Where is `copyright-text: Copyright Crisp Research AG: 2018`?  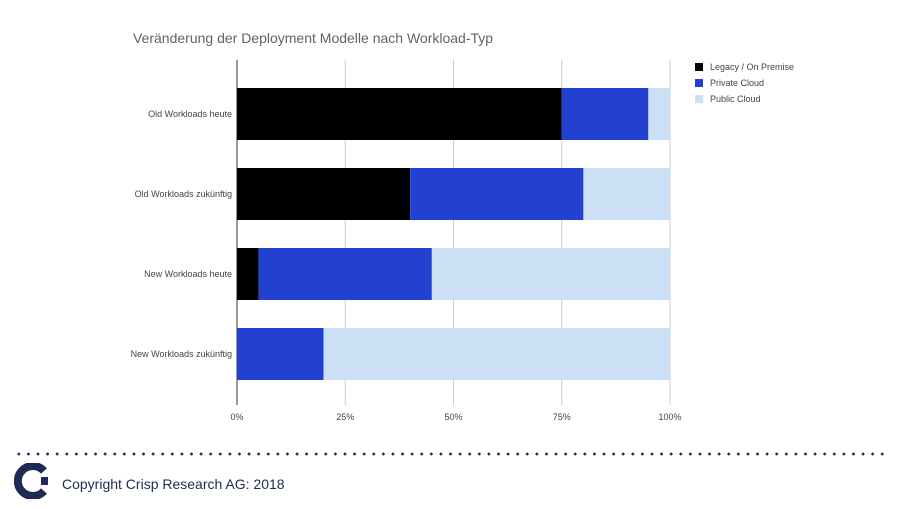
copyright-text: Copyright Crisp Research AG: 2018 is located at coordinates (173, 484).